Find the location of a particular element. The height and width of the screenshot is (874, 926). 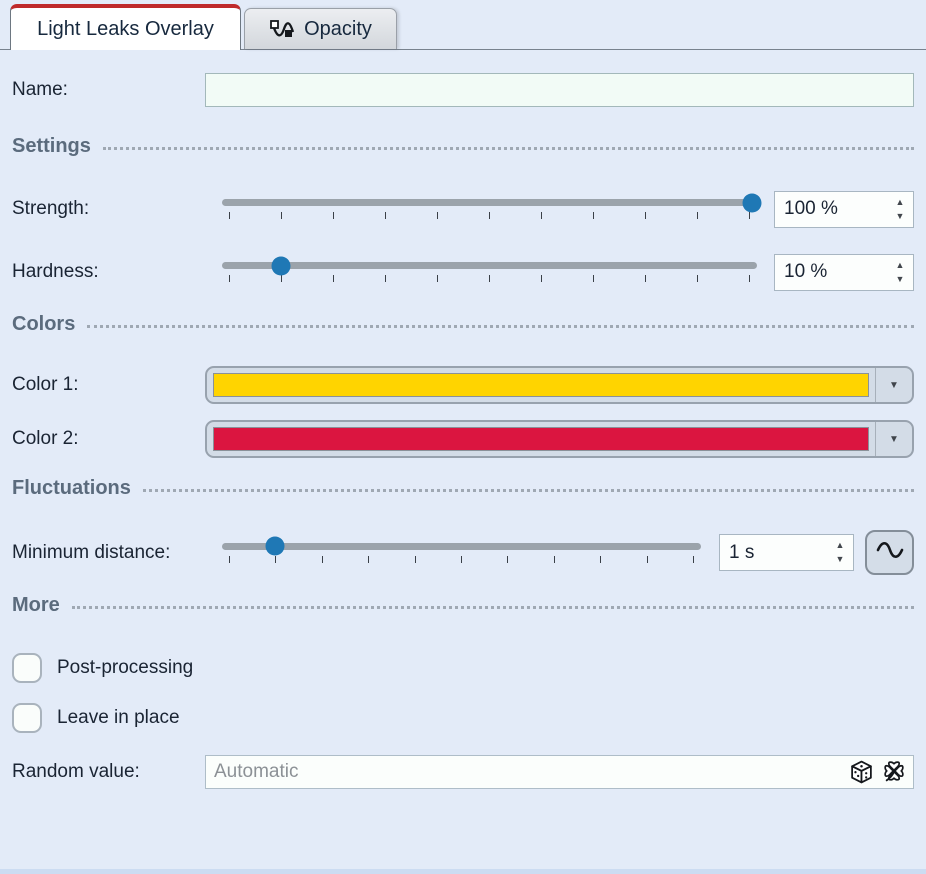

hardness-row: Hardness: ▲ ▼ is located at coordinates (463, 272).